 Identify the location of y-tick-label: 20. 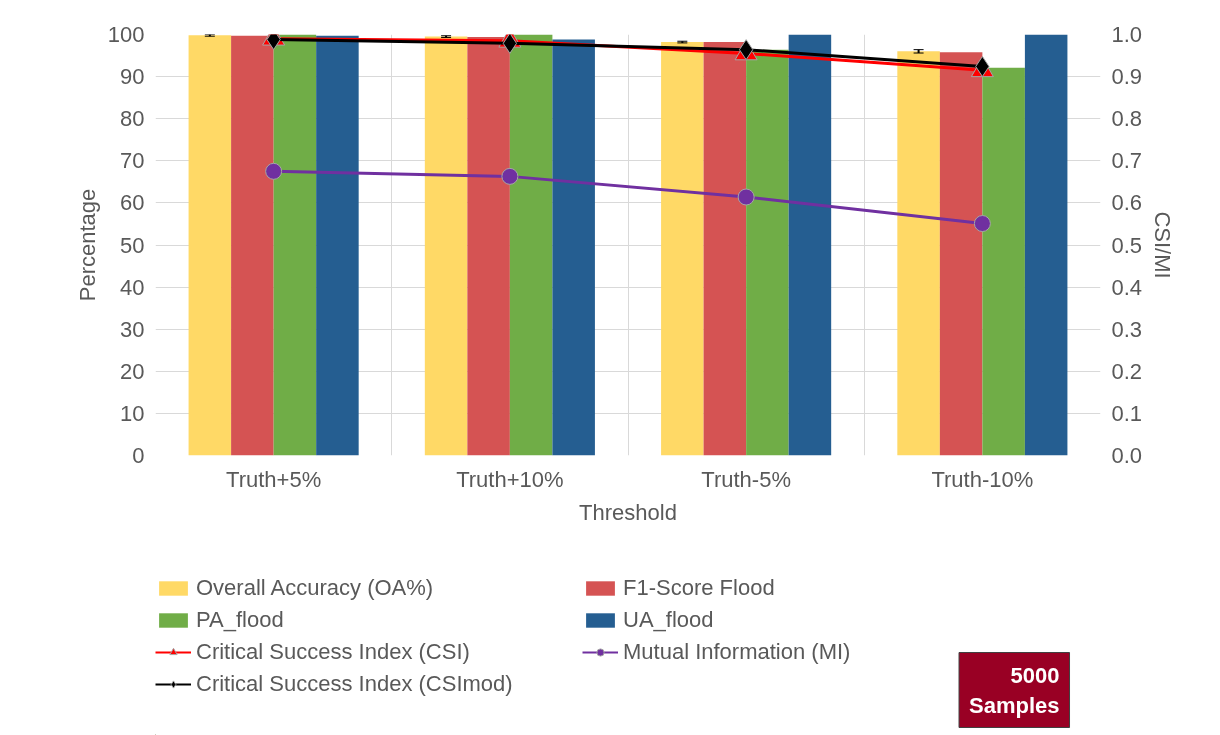
(132, 371).